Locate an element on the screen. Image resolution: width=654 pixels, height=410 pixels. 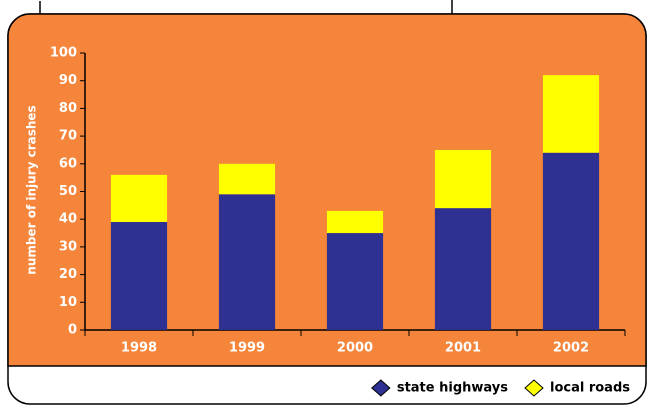
y-tick-label: 90 is located at coordinates (68, 80).